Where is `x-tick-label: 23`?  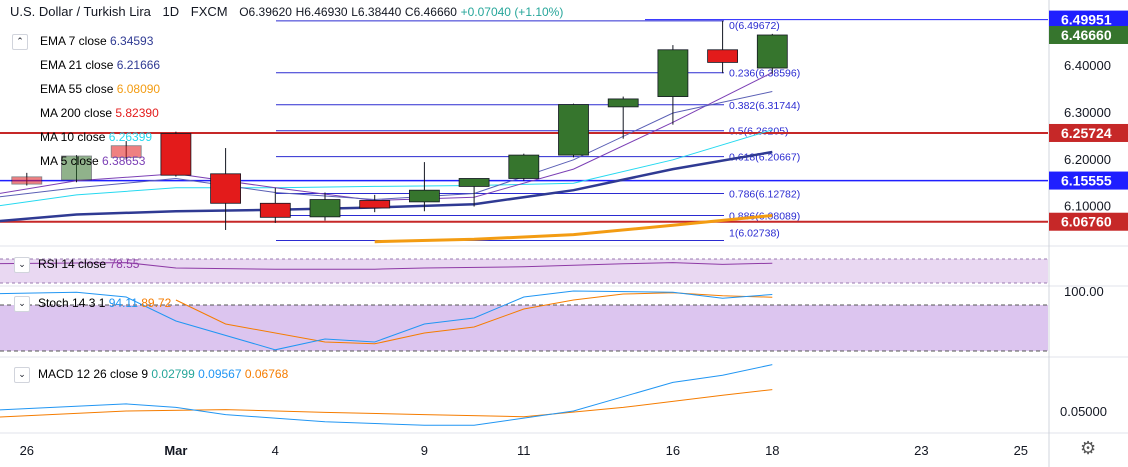
x-tick-label: 23 is located at coordinates (921, 450).